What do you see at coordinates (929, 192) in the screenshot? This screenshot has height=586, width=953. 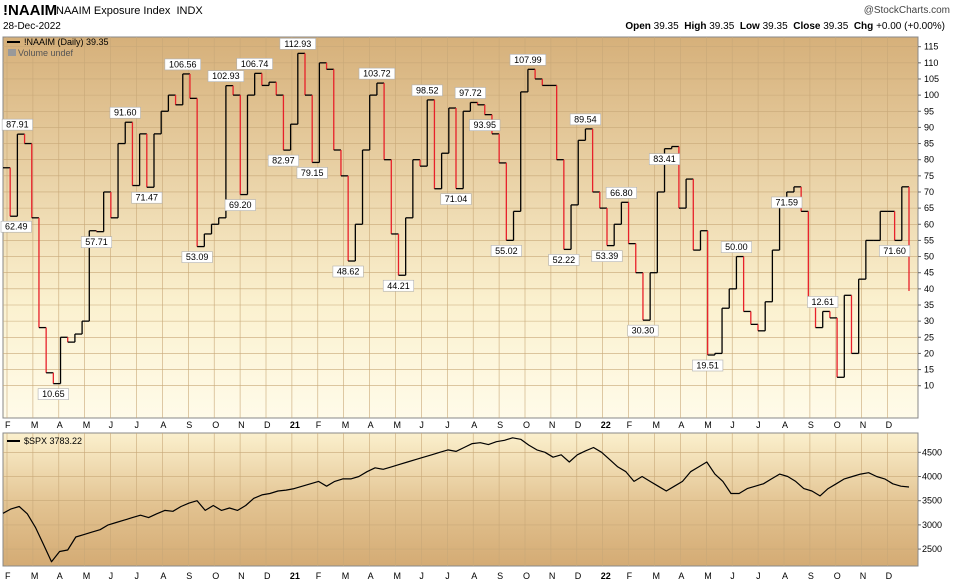 I see `y-tick-label: 70` at bounding box center [929, 192].